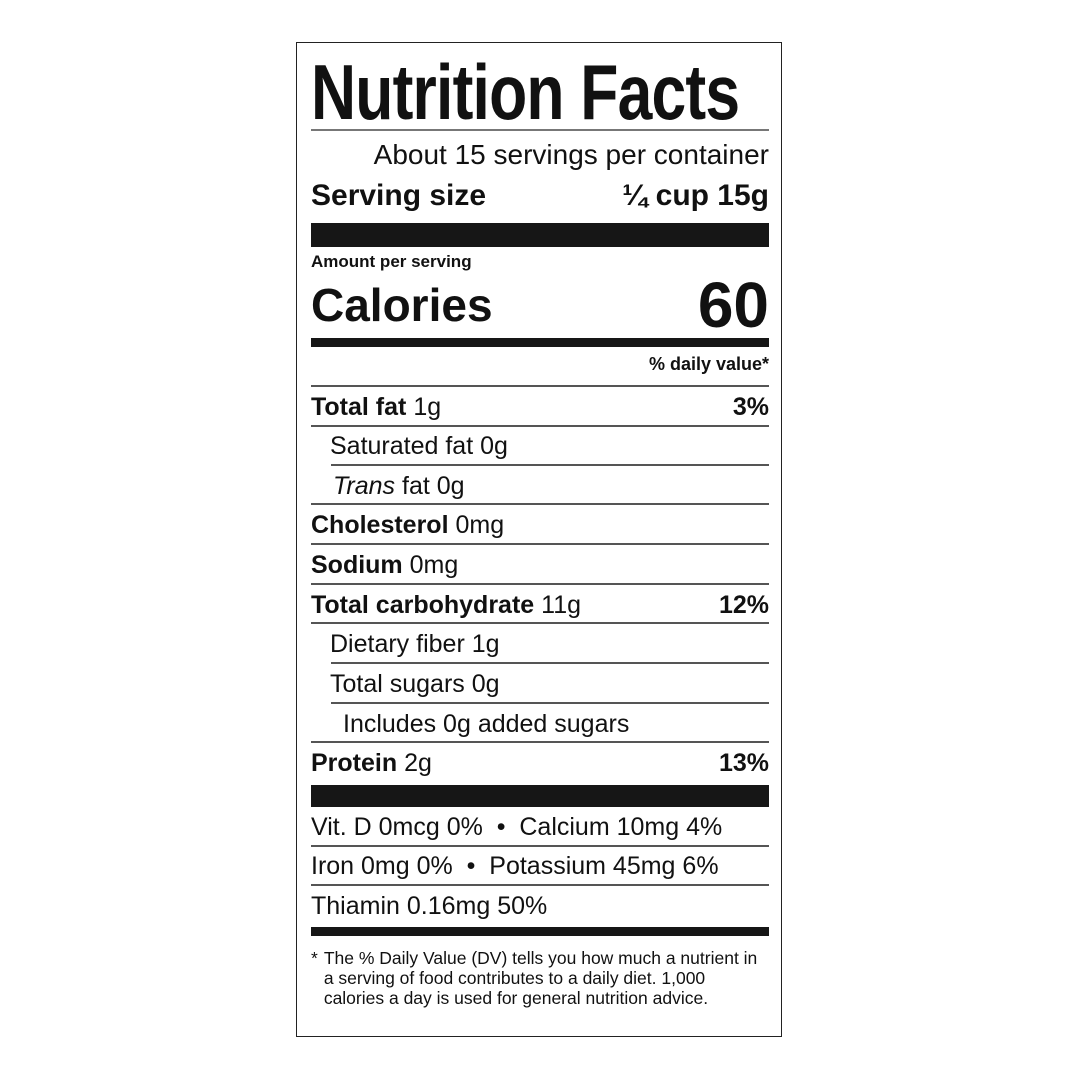  Describe the element at coordinates (540, 305) in the screenshot. I see `calories-row: Calories 60` at that location.